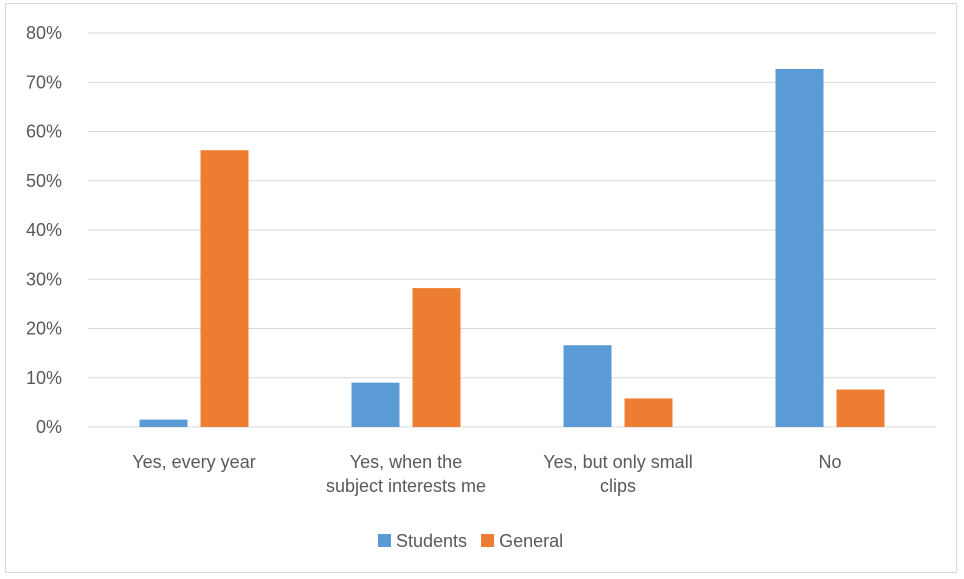 This screenshot has height=579, width=964. What do you see at coordinates (618, 486) in the screenshot?
I see `x-category-label-line: clips` at bounding box center [618, 486].